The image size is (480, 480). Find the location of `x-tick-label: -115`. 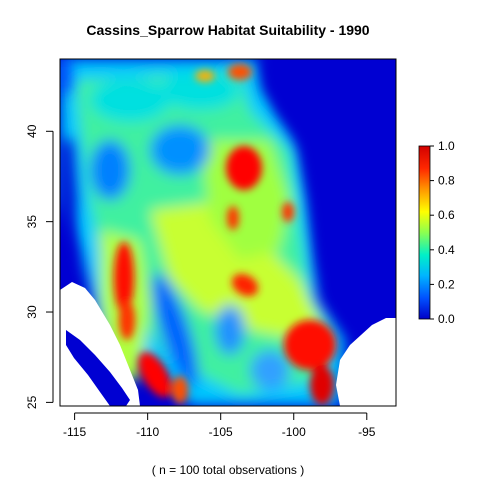

x-tick-label: -115 is located at coordinates (74, 432).